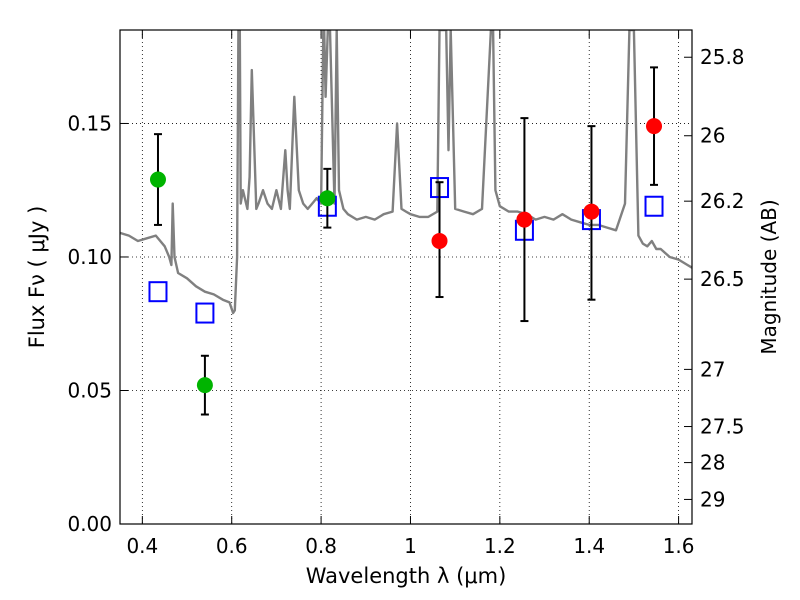 The width and height of the screenshot is (800, 600). I want to click on right-tick-label: 26.2, so click(722, 201).